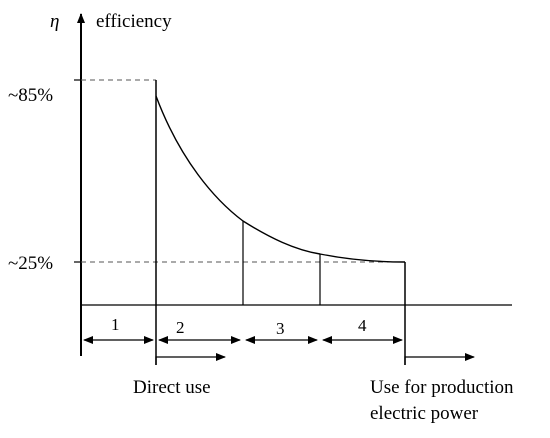 The image size is (550, 438). I want to click on tick-label-high: ~85%, so click(30, 95).